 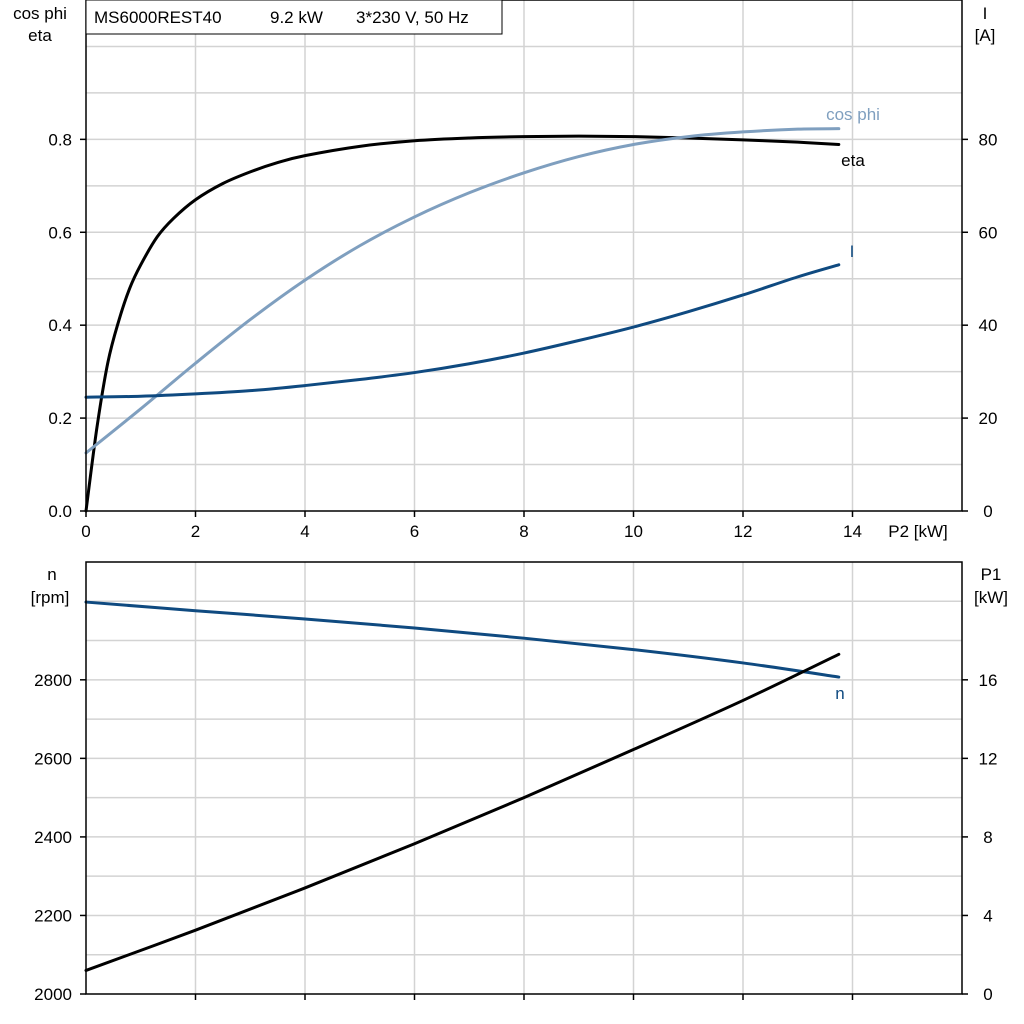 What do you see at coordinates (852, 531) in the screenshot?
I see `x-tick-label: 14` at bounding box center [852, 531].